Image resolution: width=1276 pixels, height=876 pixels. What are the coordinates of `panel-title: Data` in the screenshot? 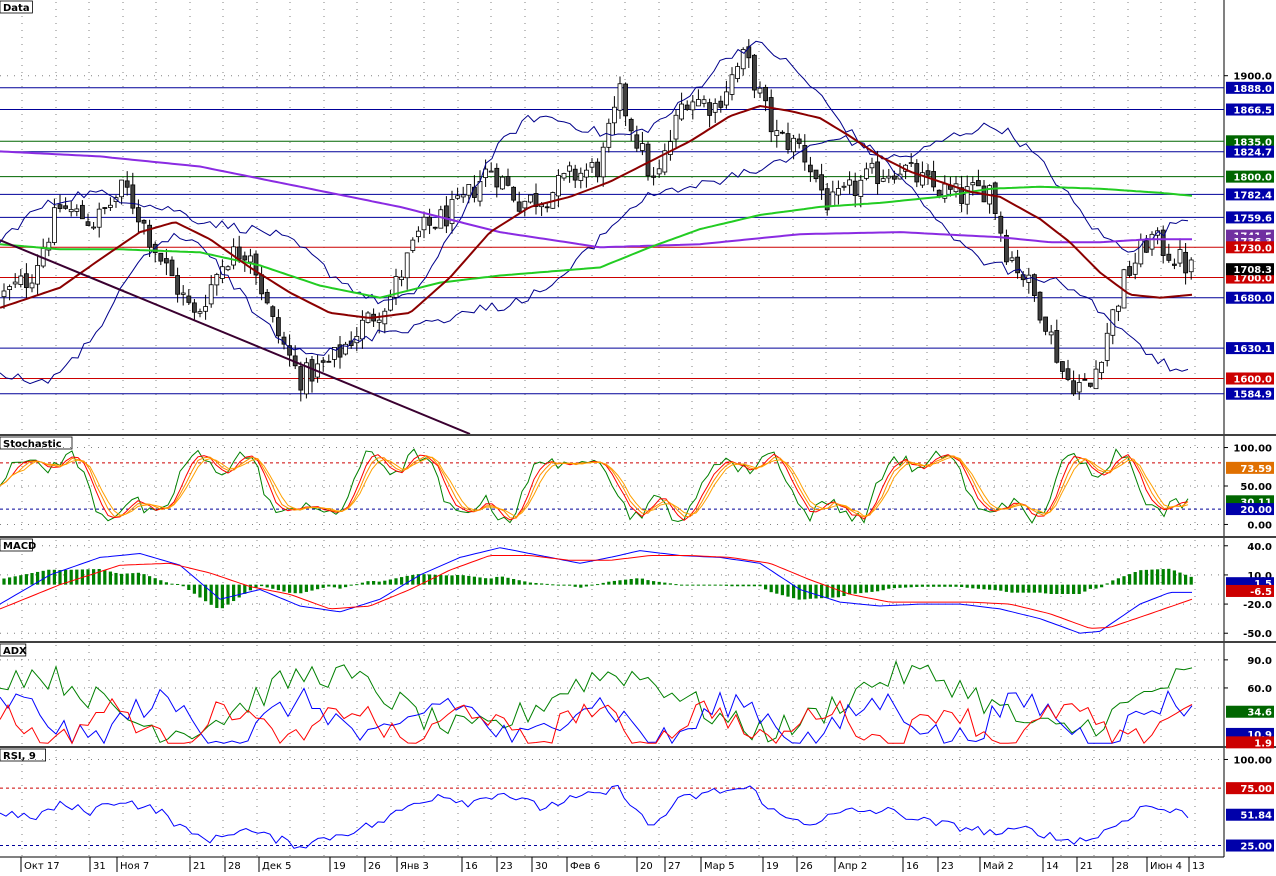 It's located at (16, 8).